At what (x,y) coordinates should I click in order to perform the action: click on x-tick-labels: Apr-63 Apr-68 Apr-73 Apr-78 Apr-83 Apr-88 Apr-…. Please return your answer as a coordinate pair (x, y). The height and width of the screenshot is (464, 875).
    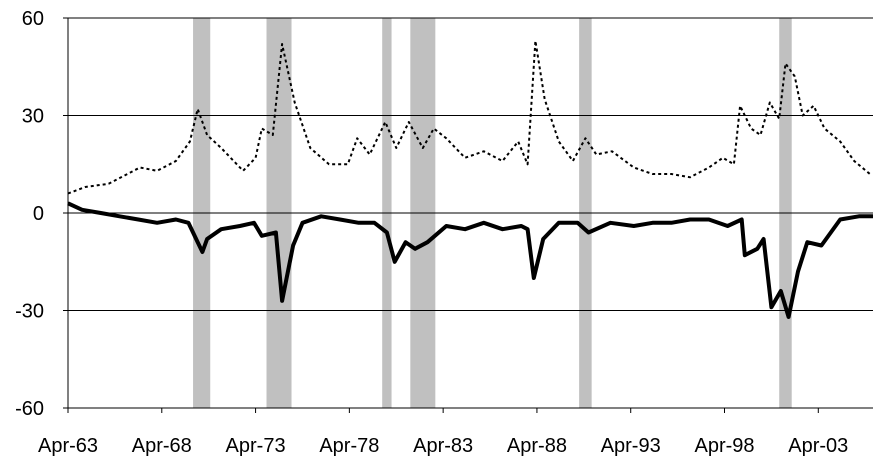
    Looking at the image, I should click on (443, 446).